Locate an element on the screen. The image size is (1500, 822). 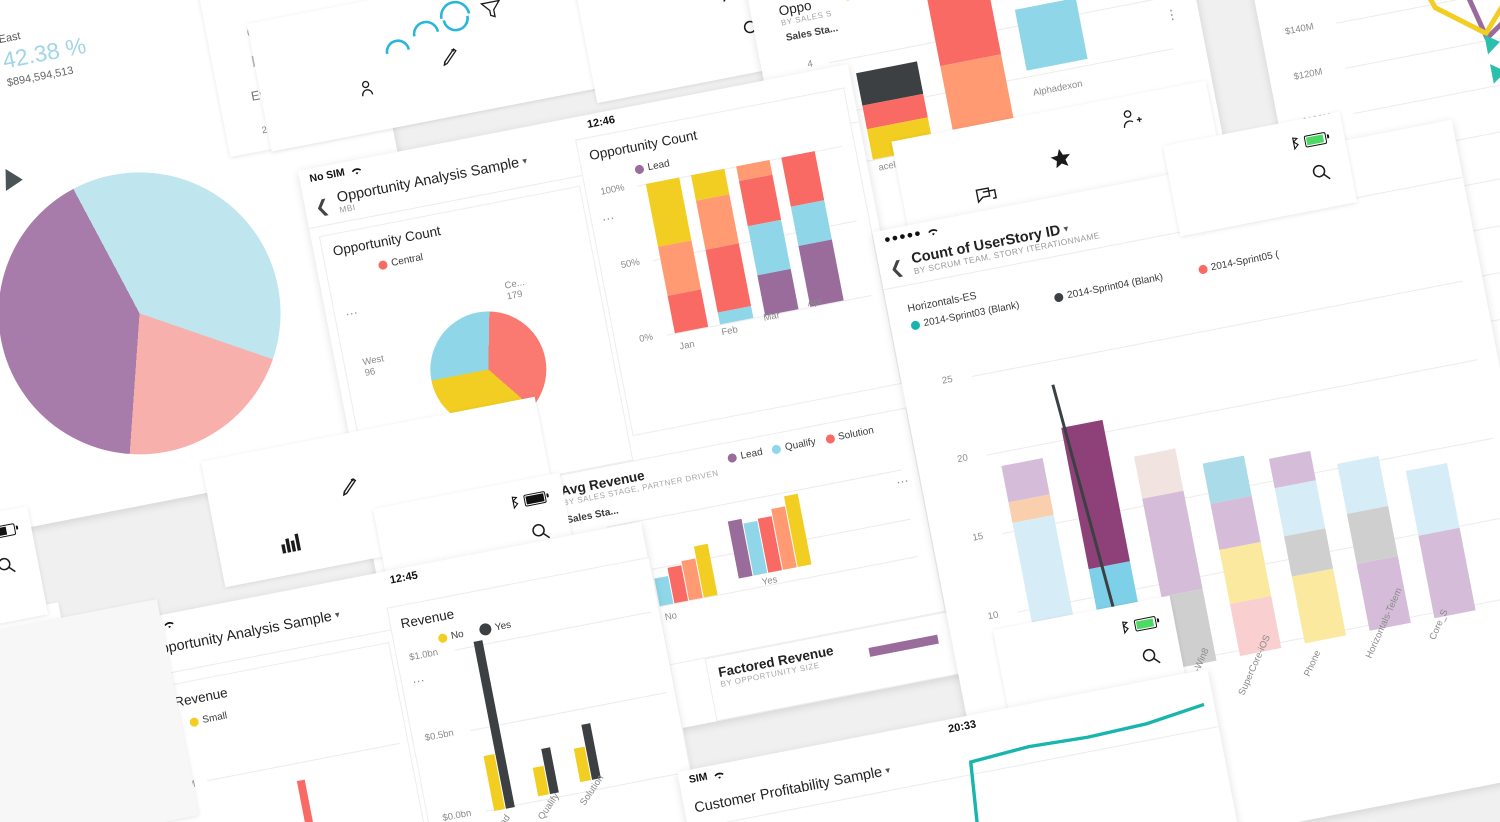
pie-value-central: 179 is located at coordinates (514, 295).